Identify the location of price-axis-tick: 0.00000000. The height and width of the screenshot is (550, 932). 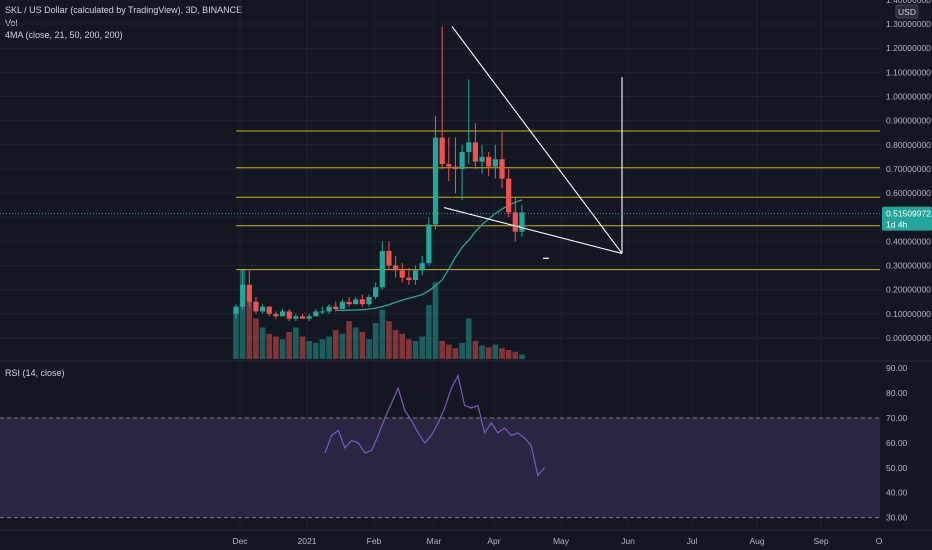
(908, 338).